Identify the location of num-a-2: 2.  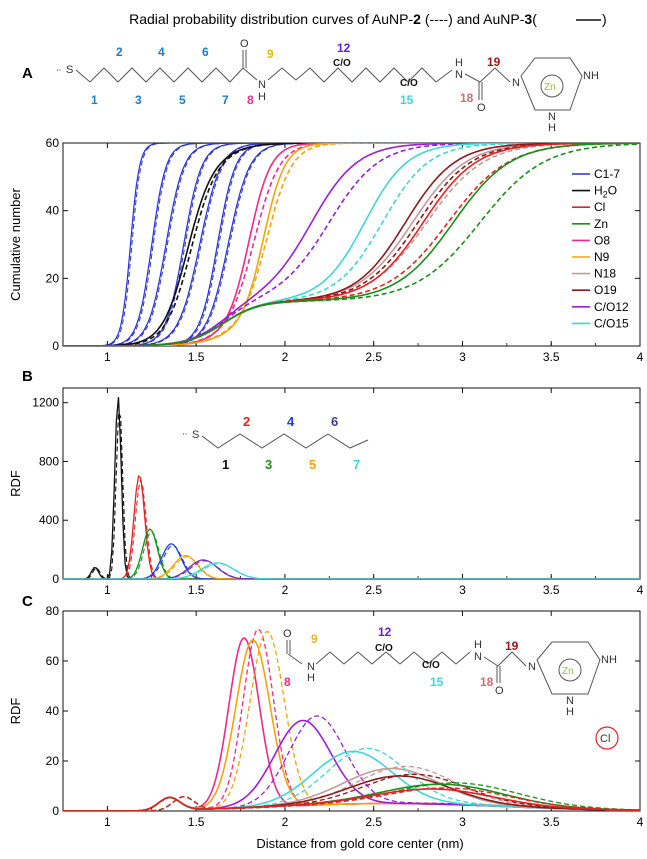
(119, 52).